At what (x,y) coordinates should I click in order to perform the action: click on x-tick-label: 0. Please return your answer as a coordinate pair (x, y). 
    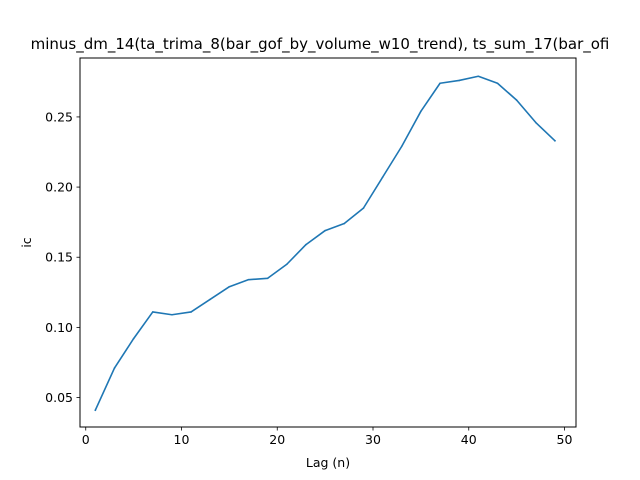
    Looking at the image, I should click on (86, 439).